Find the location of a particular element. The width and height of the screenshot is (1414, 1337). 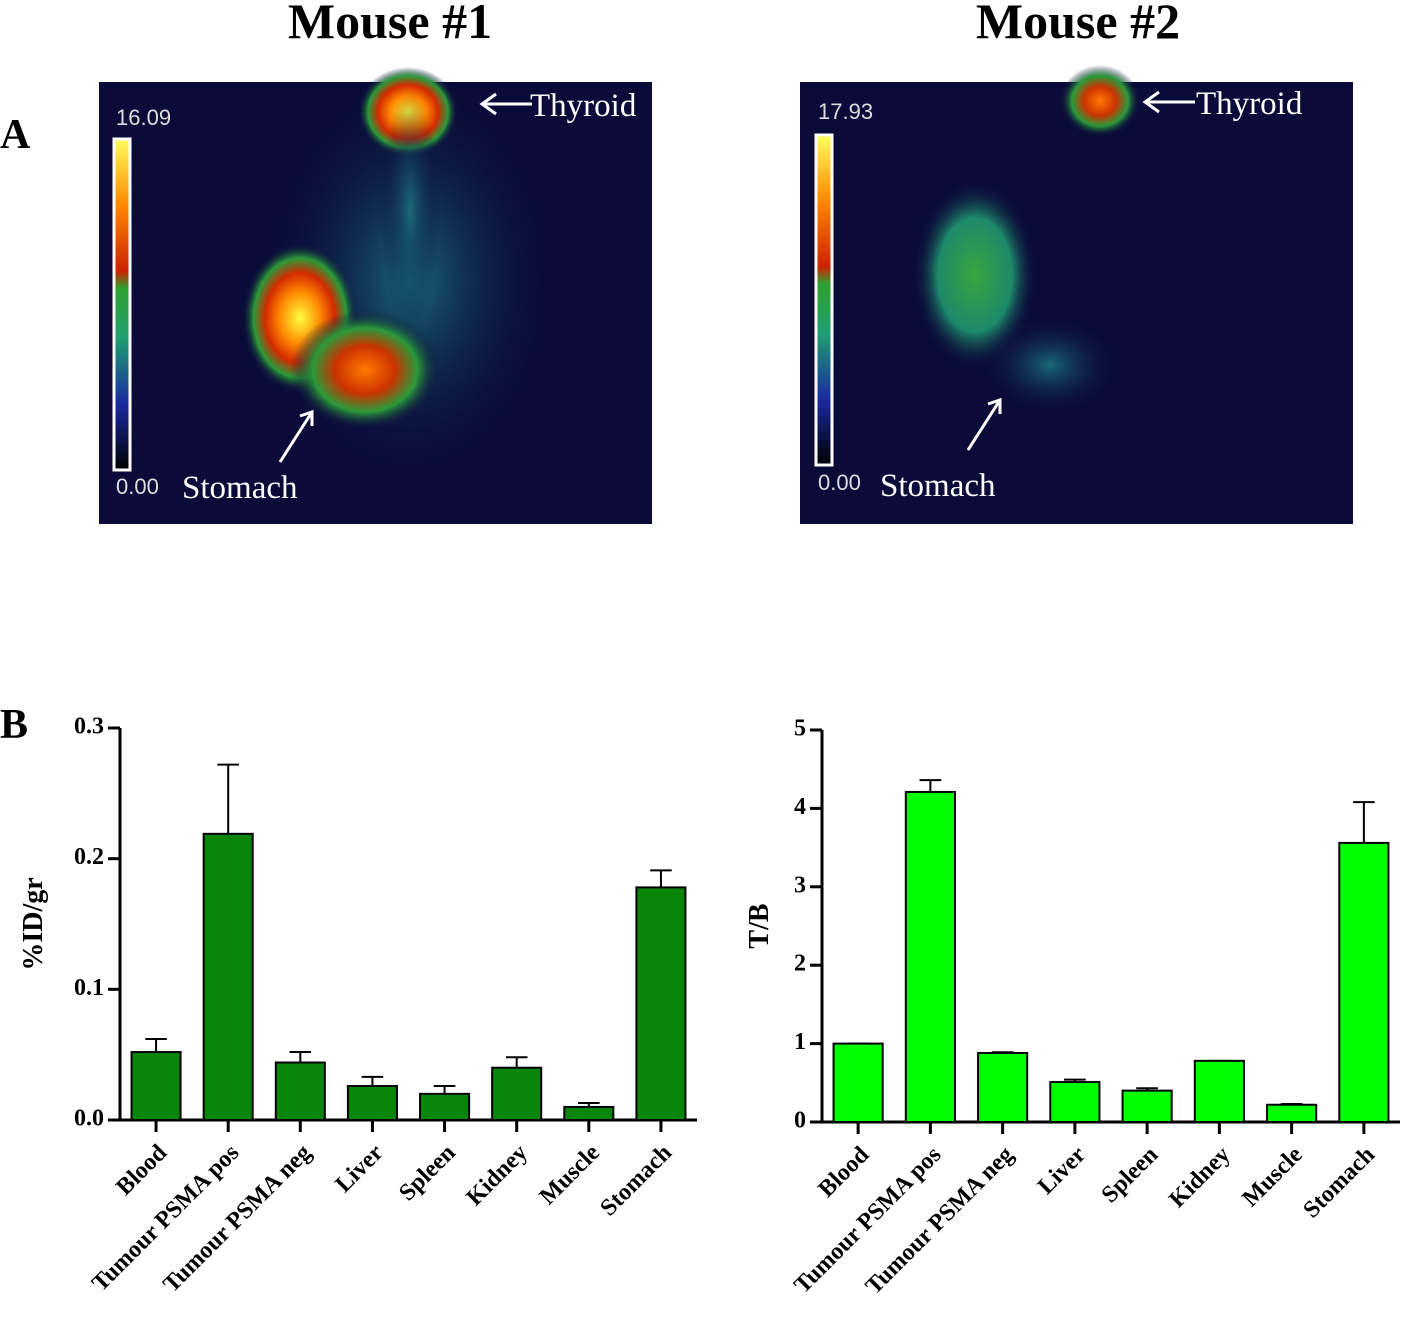

scale-max: 16.09 is located at coordinates (143, 117).